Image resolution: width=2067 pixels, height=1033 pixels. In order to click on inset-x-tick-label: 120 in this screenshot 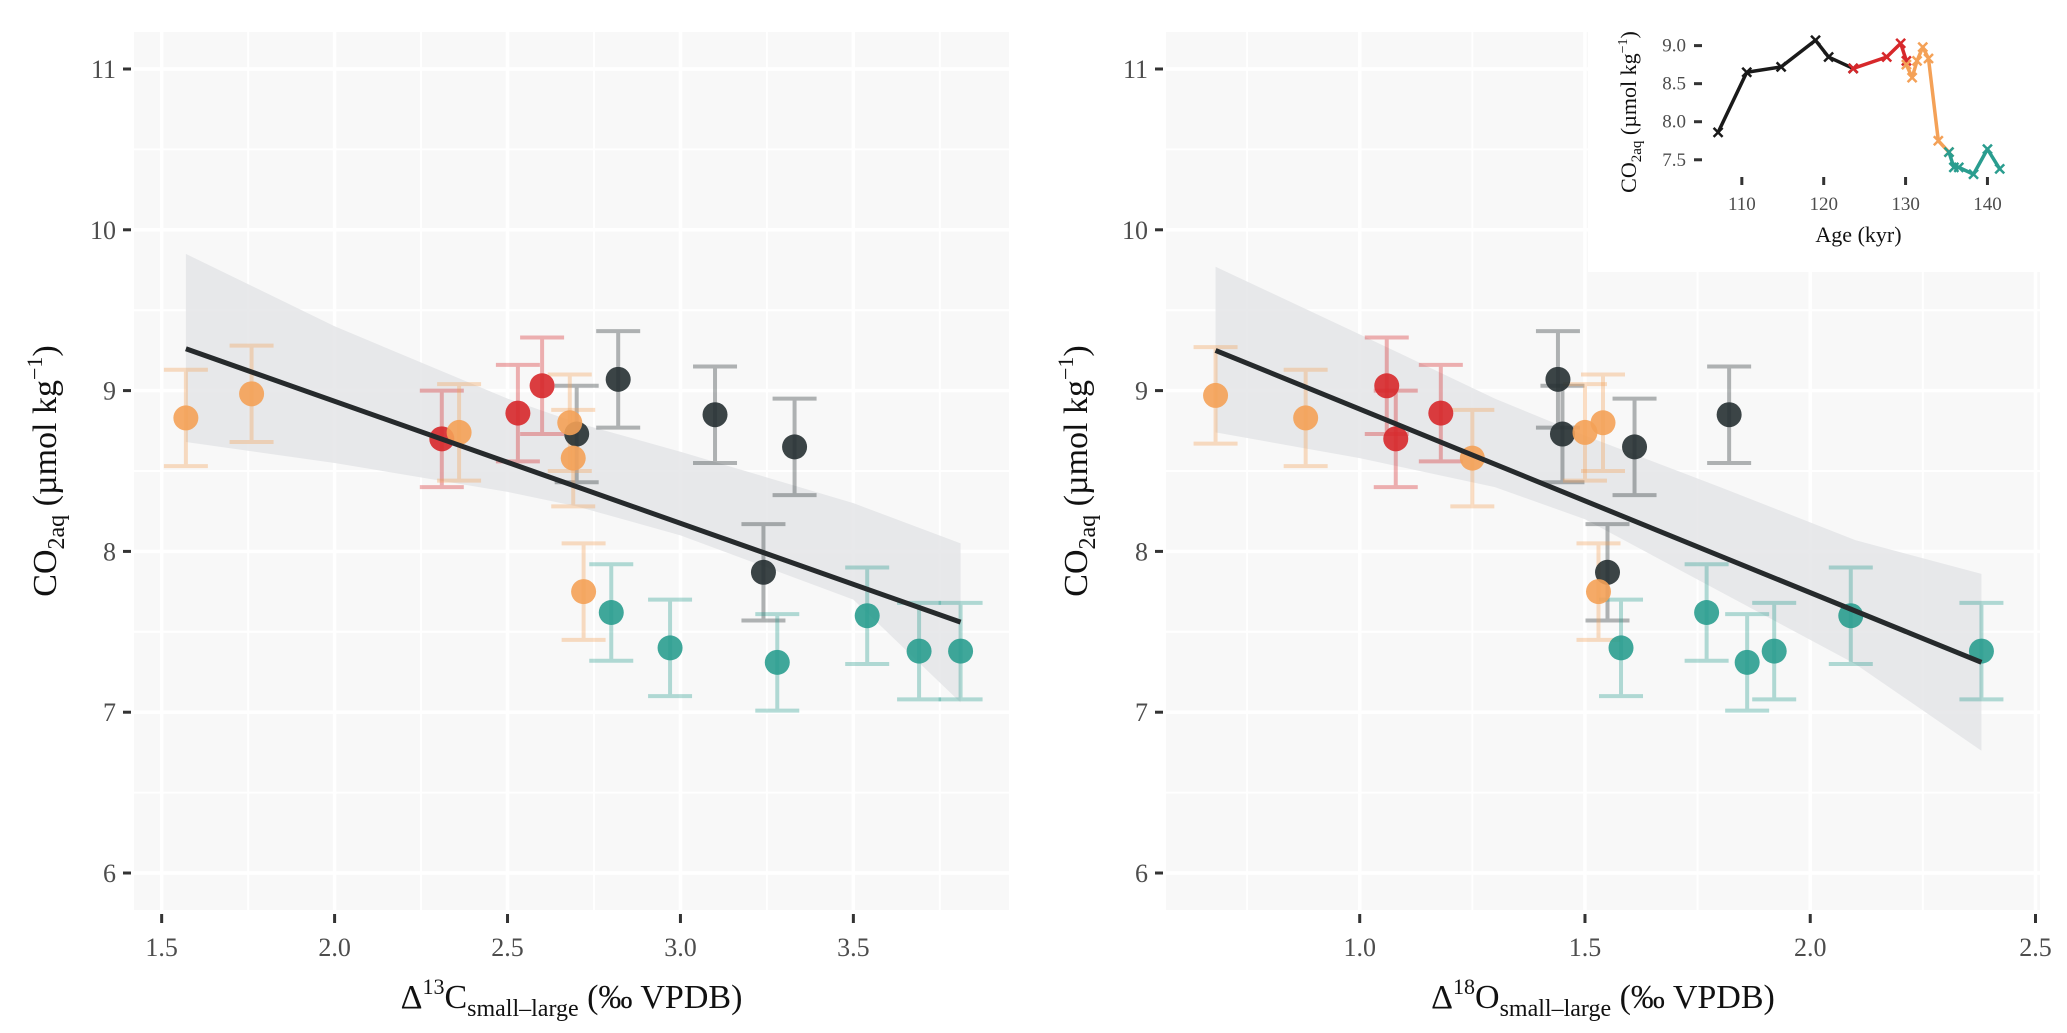, I will do `click(1823, 204)`.